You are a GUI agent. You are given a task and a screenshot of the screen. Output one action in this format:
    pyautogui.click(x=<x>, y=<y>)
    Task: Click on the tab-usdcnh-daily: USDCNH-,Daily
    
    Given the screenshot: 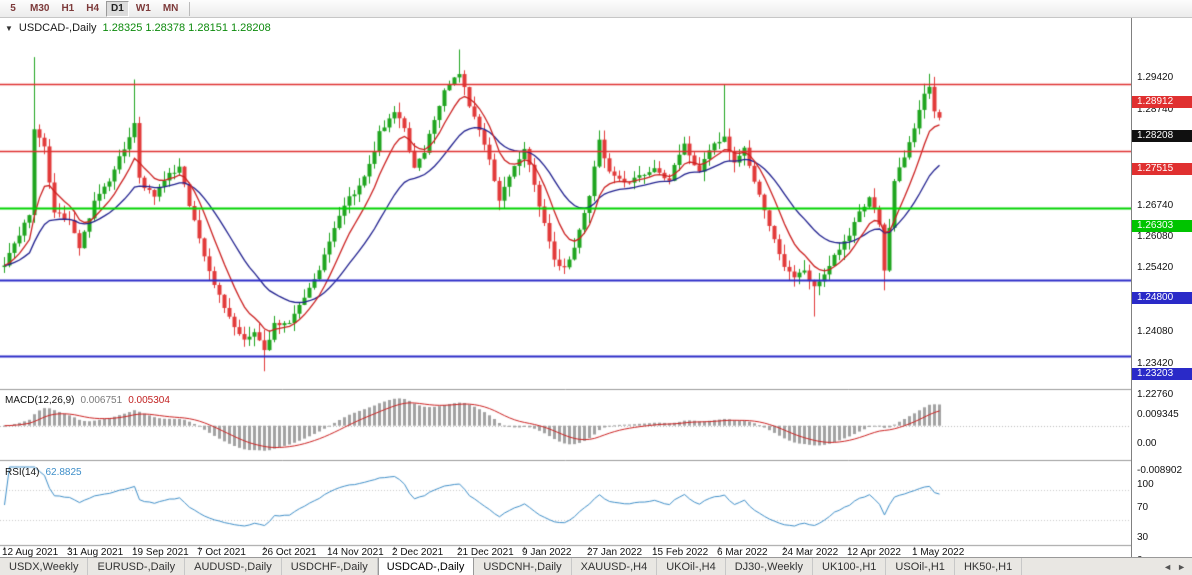 What is the action you would take?
    pyautogui.click(x=523, y=566)
    